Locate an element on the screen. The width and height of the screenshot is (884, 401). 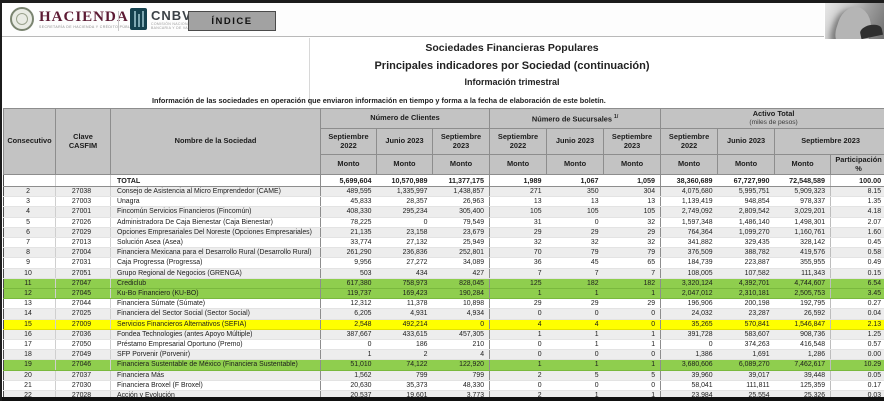
activo-cell: 908,736 is located at coordinates (802, 335).